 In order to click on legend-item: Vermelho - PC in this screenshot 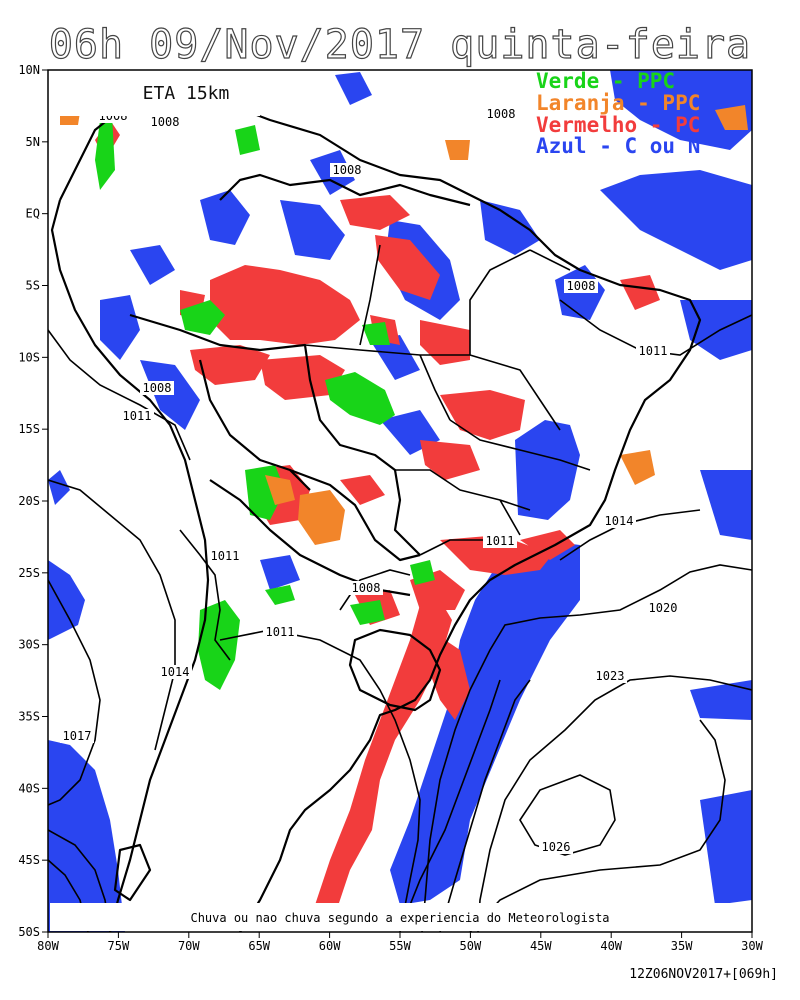, I will do `click(618, 125)`.